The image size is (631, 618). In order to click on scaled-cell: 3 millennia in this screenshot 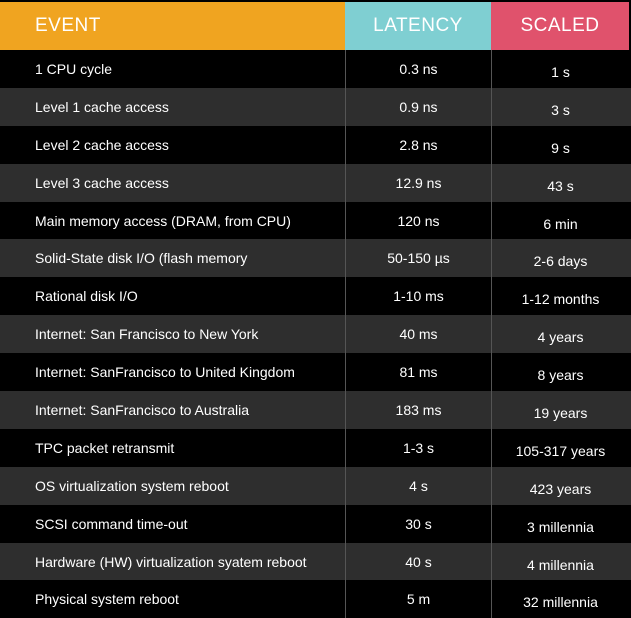, I will do `click(560, 523)`.